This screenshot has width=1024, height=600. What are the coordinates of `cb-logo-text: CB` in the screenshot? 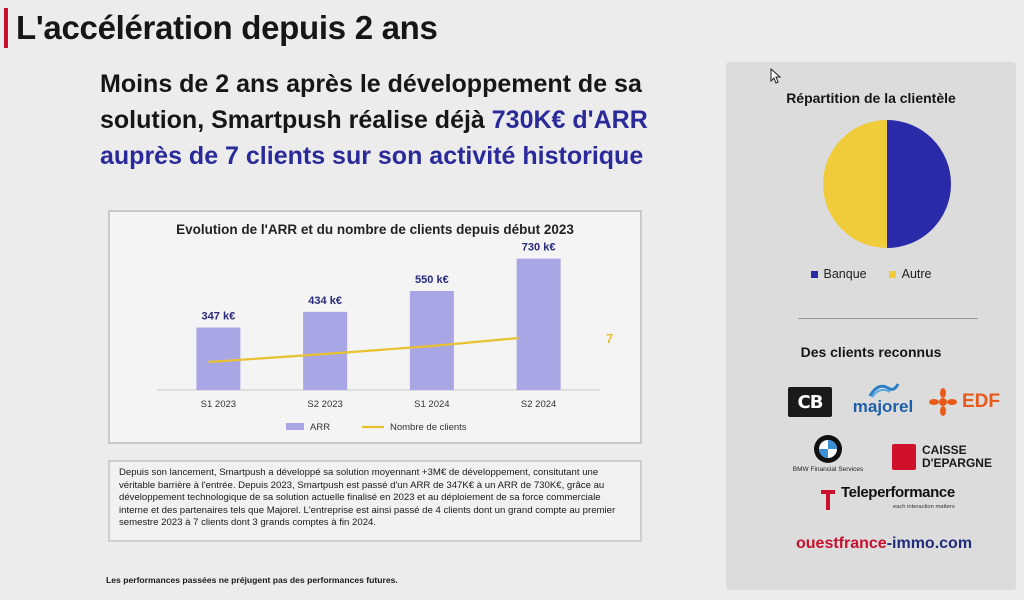 It's located at (810, 402).